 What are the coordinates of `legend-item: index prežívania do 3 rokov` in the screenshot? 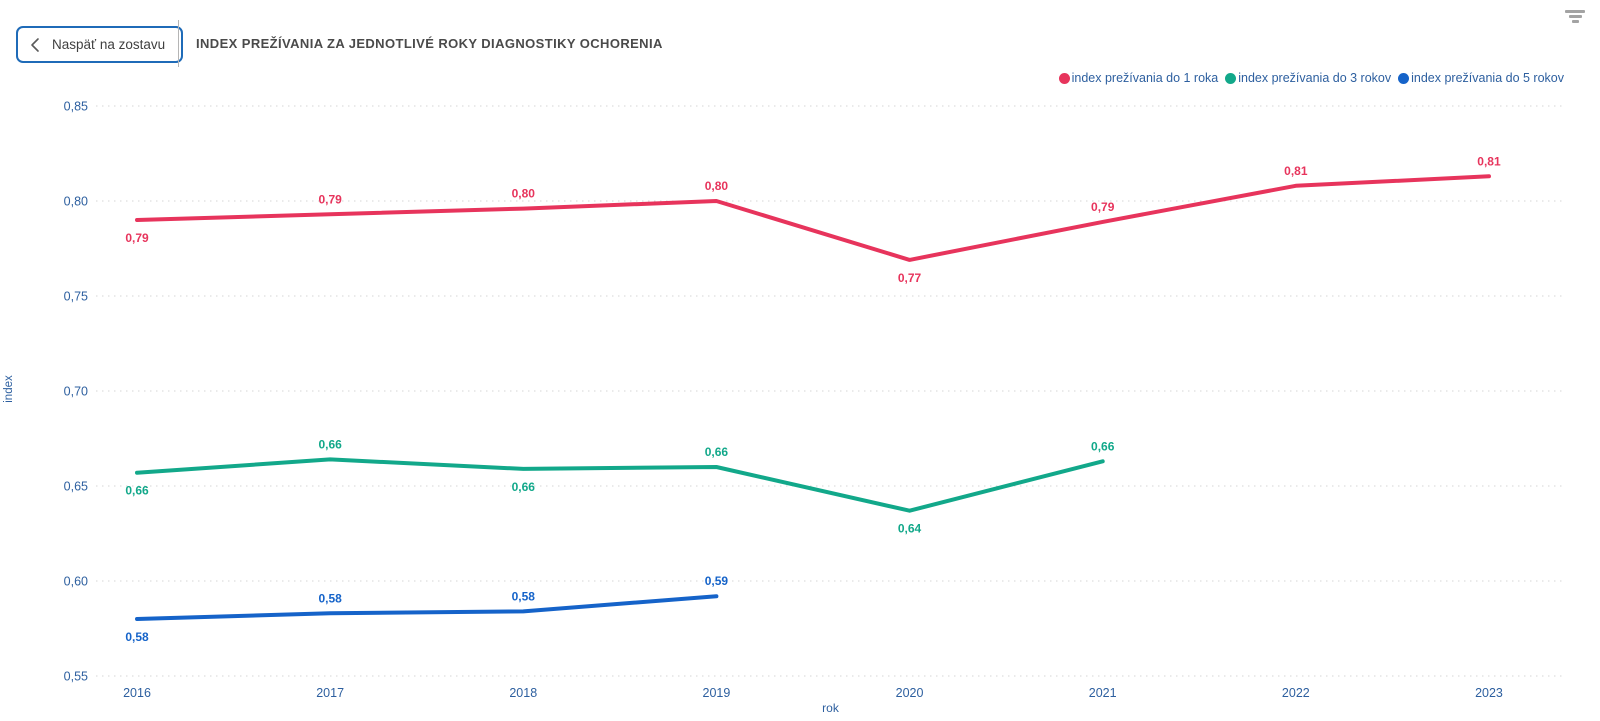 It's located at (1308, 78).